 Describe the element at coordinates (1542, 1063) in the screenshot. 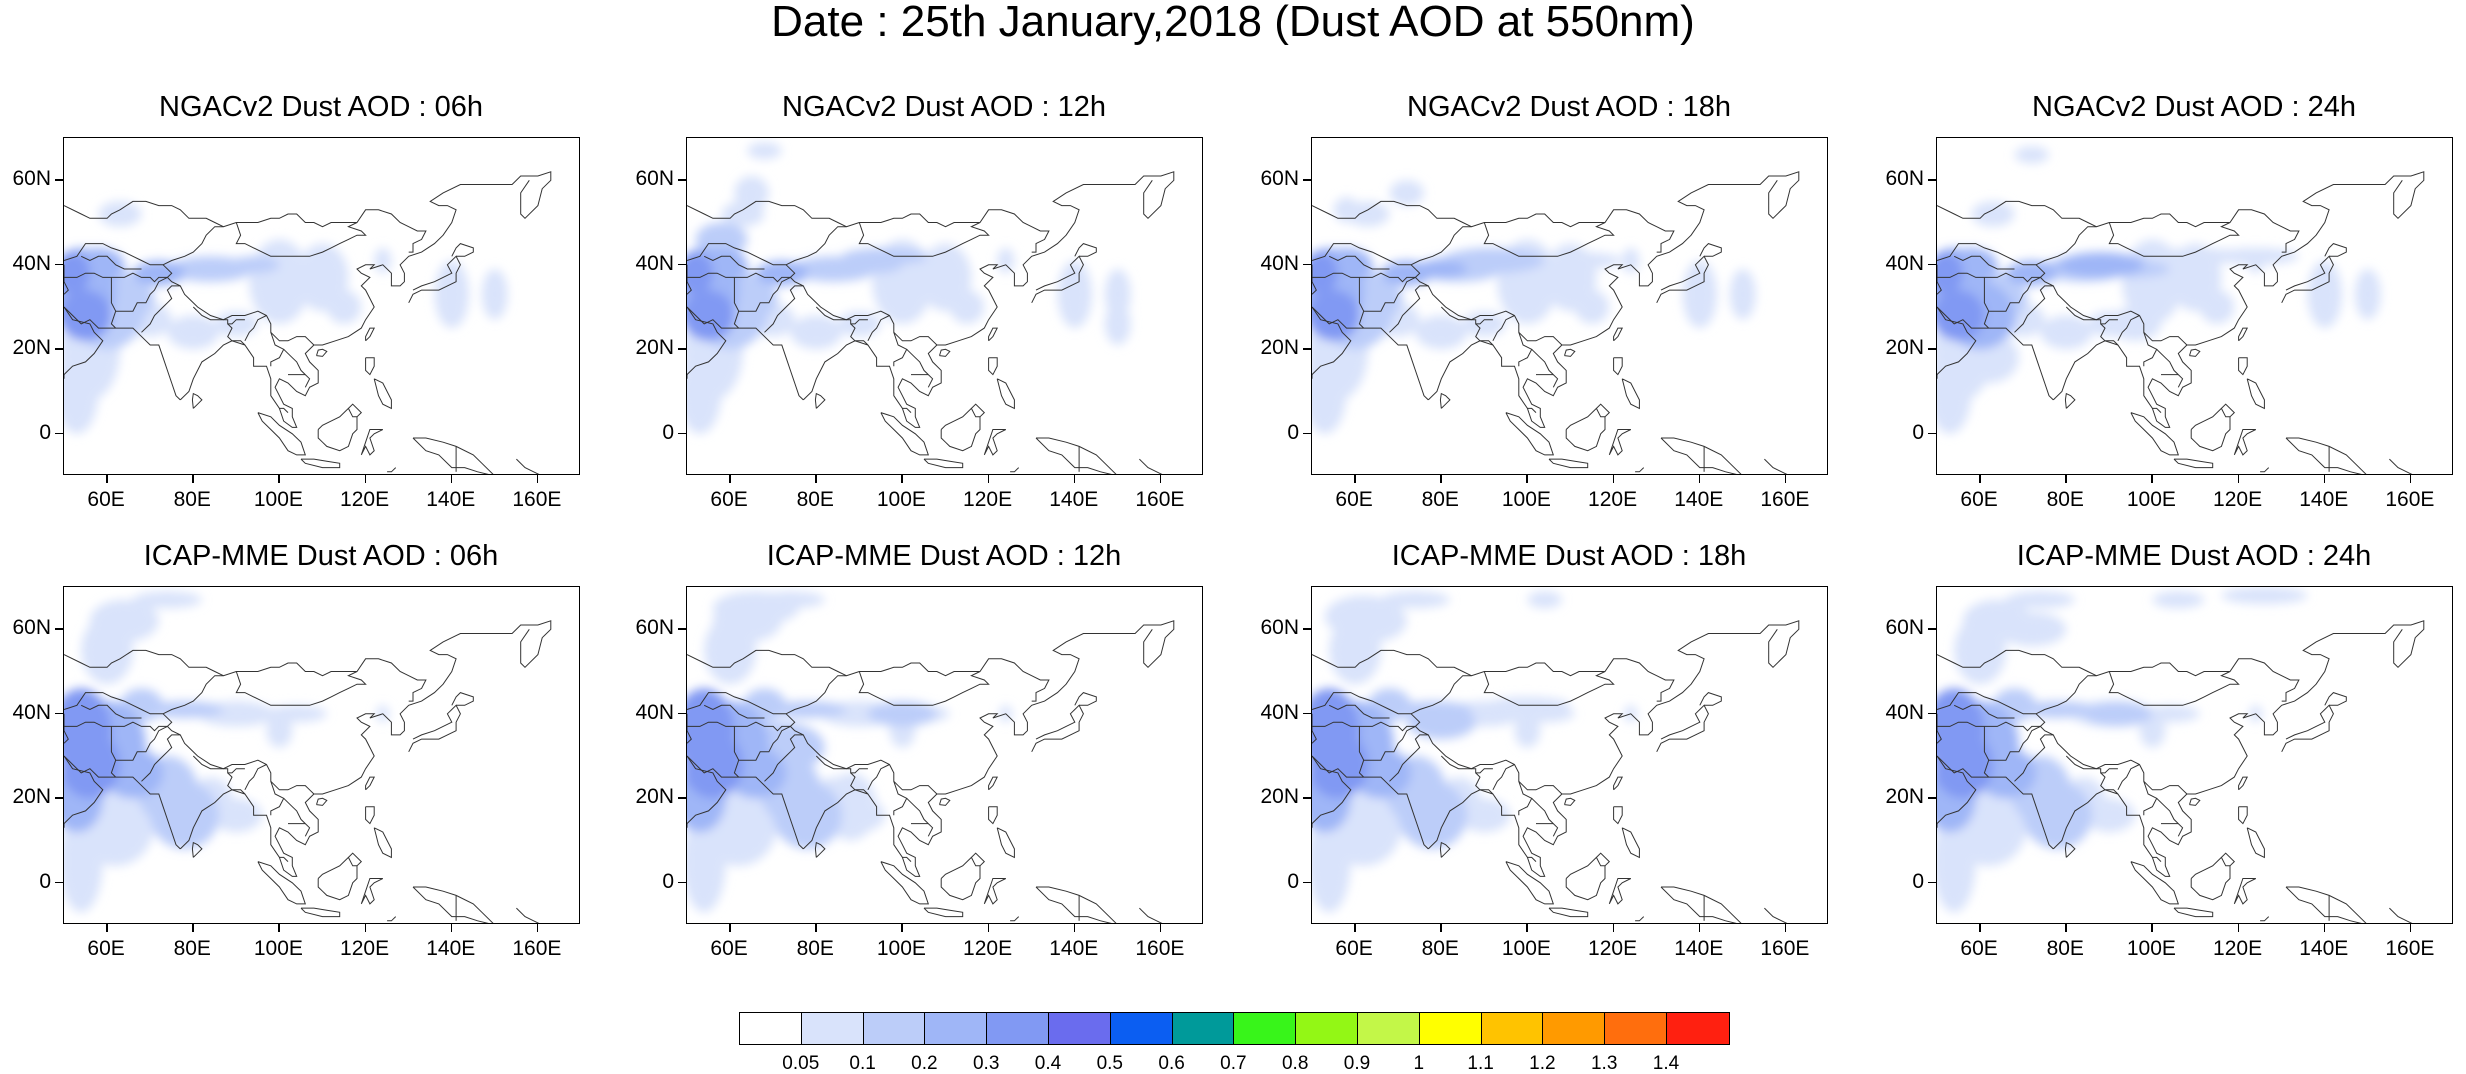

I see `colorbar-label: 1.2` at that location.